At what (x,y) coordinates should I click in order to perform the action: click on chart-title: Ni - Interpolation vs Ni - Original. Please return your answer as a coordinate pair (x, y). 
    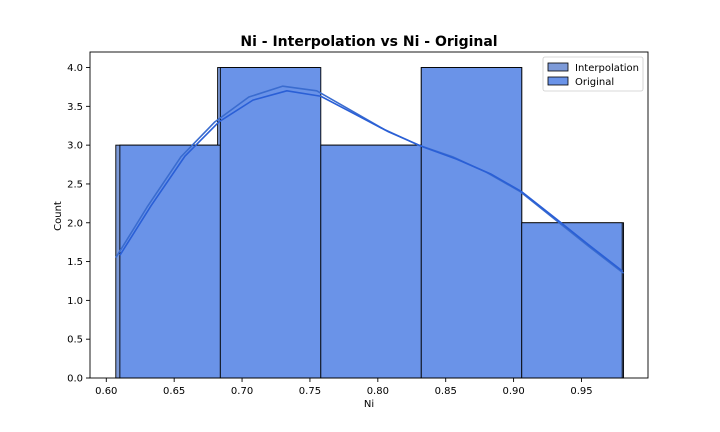
    Looking at the image, I should click on (368, 42).